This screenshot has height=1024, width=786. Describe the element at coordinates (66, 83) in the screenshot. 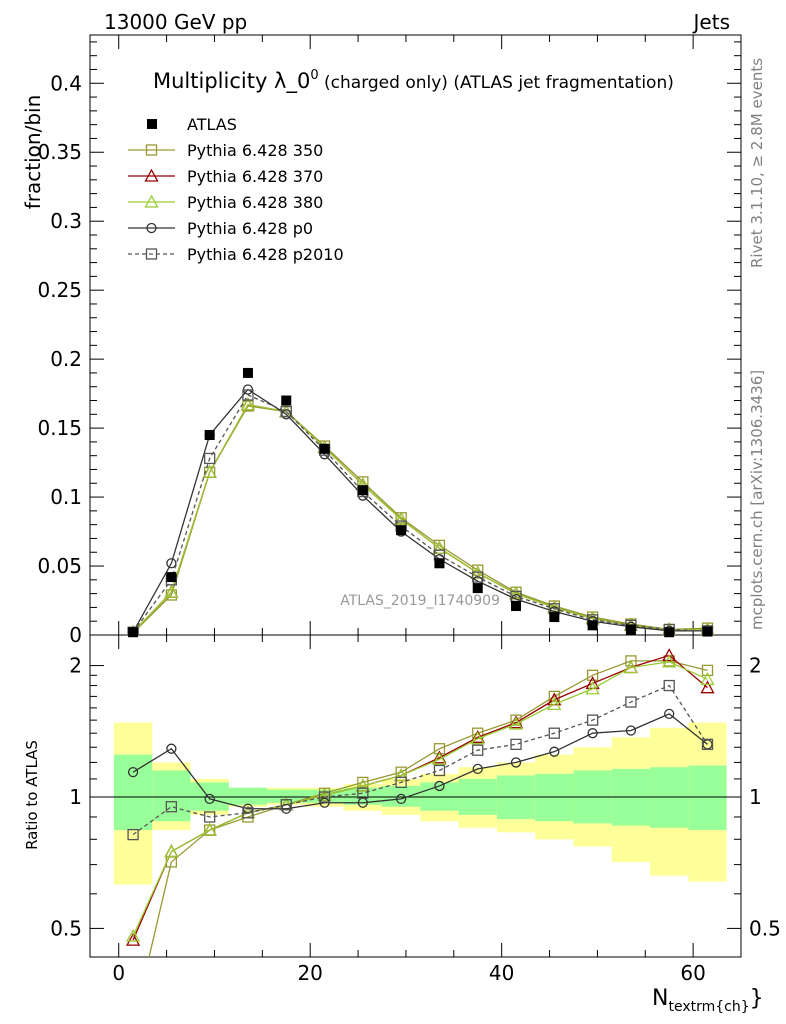

I see `top-y-tick-label: 0.4` at that location.